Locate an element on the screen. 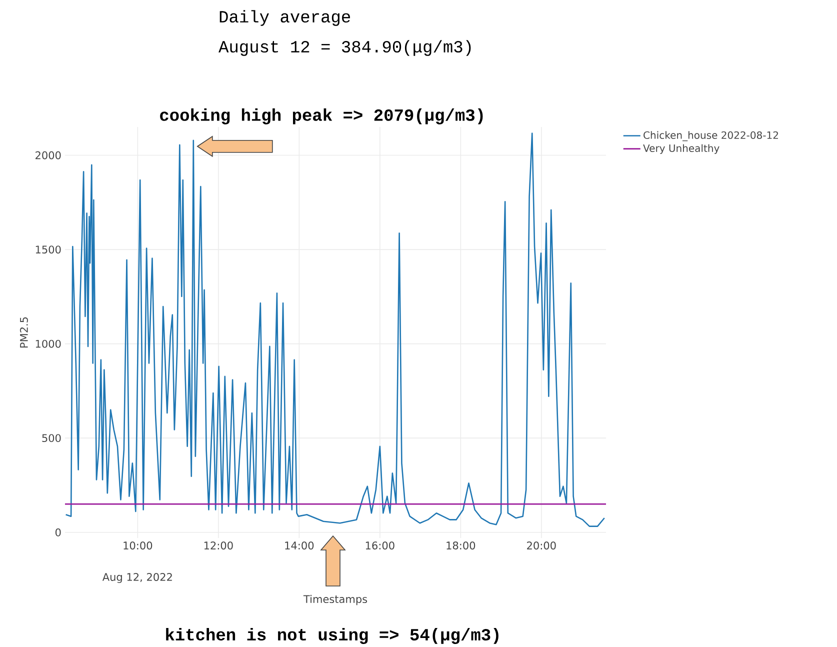 The height and width of the screenshot is (647, 837). text: Aug 12, 2022 is located at coordinates (137, 578).